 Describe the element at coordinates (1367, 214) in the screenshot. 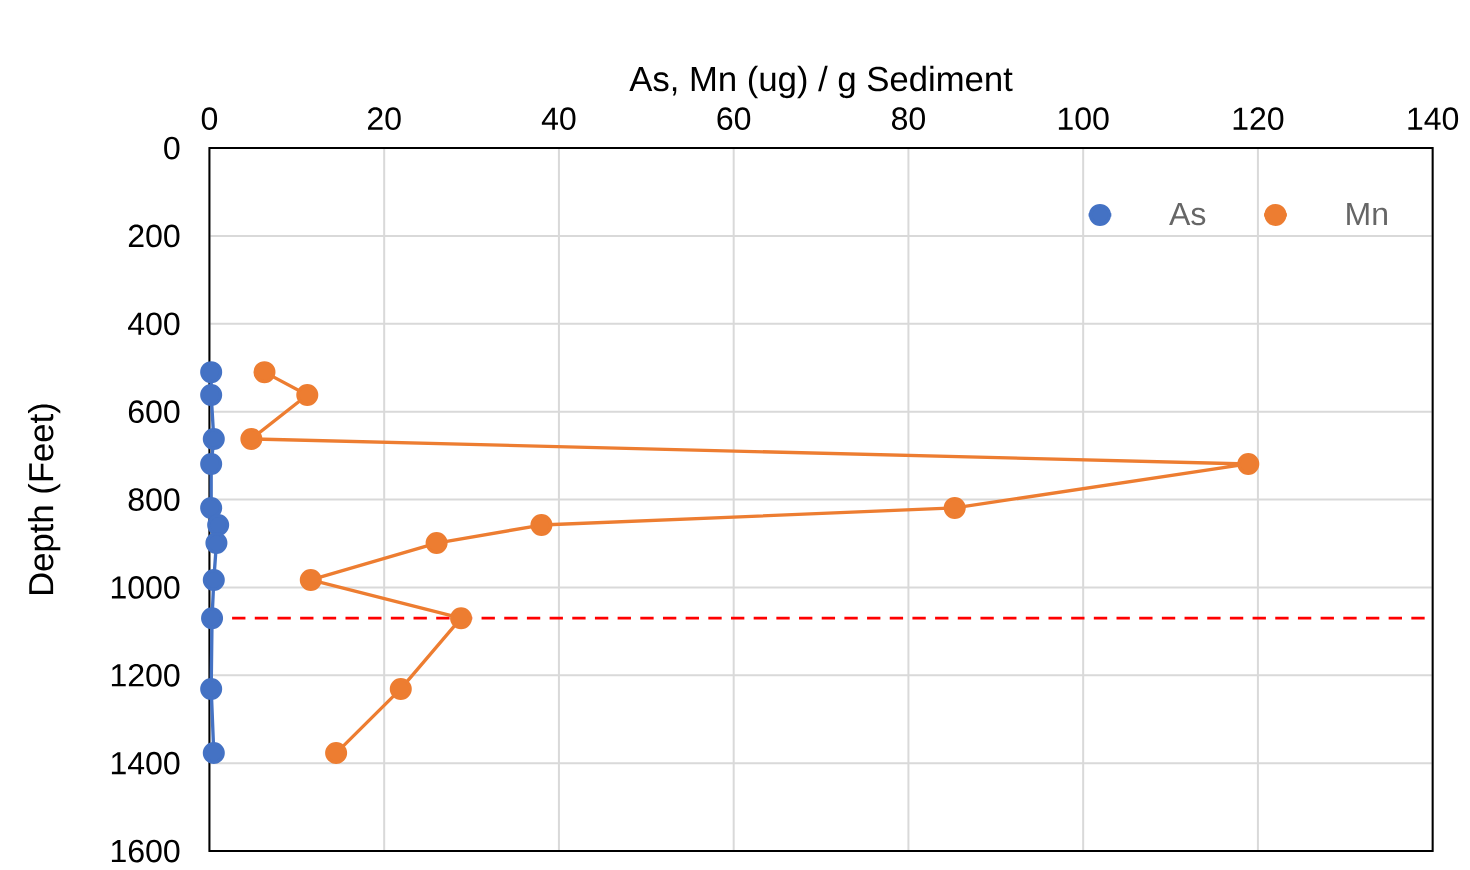

I see `legend-label: Mn` at that location.